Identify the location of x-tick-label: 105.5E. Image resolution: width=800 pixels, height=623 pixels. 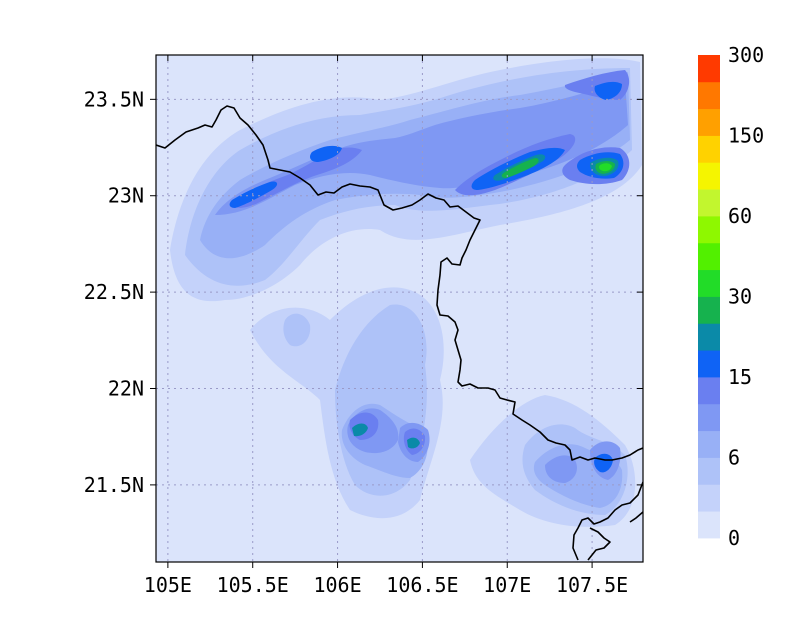
(253, 585).